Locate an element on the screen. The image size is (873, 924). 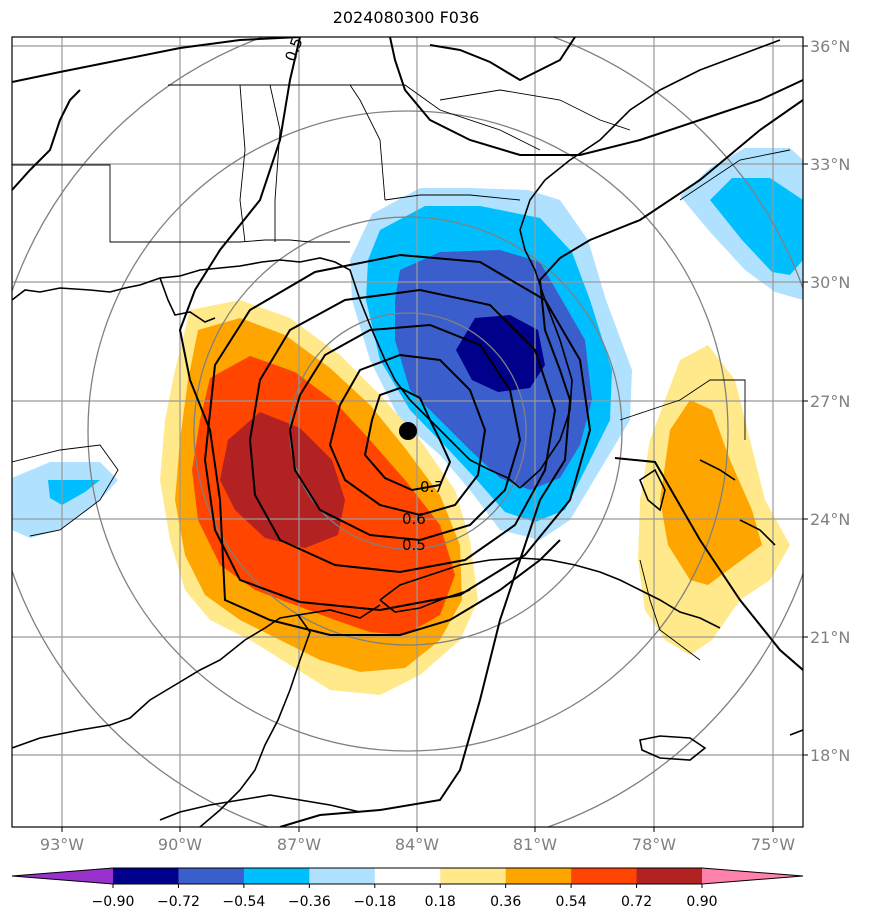
colorbar-tick-label: −0.90 is located at coordinates (113, 902).